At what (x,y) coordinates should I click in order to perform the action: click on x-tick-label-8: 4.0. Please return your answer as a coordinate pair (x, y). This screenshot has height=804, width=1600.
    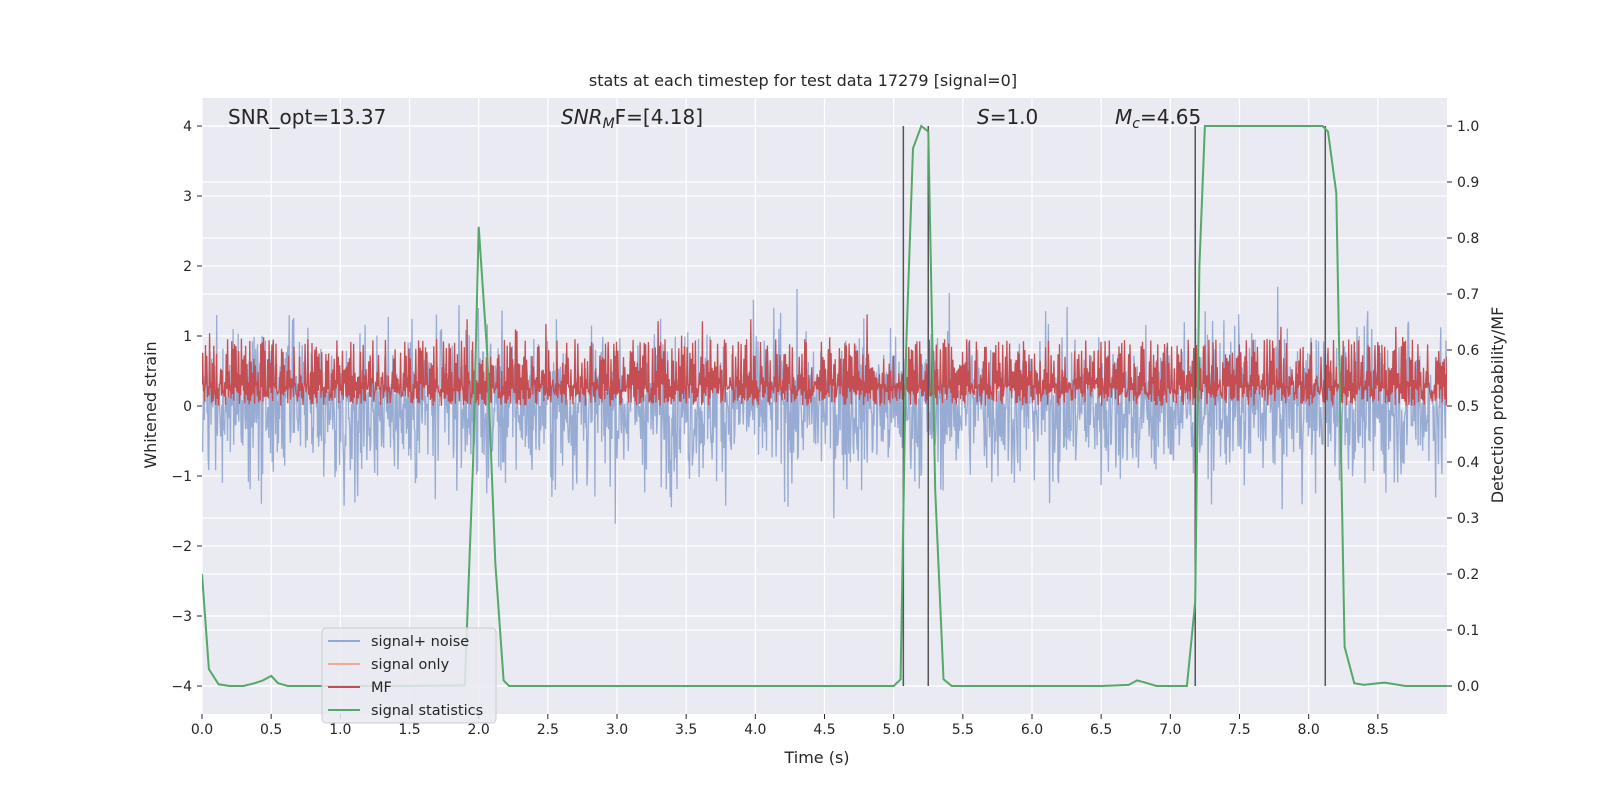
    Looking at the image, I should click on (755, 730).